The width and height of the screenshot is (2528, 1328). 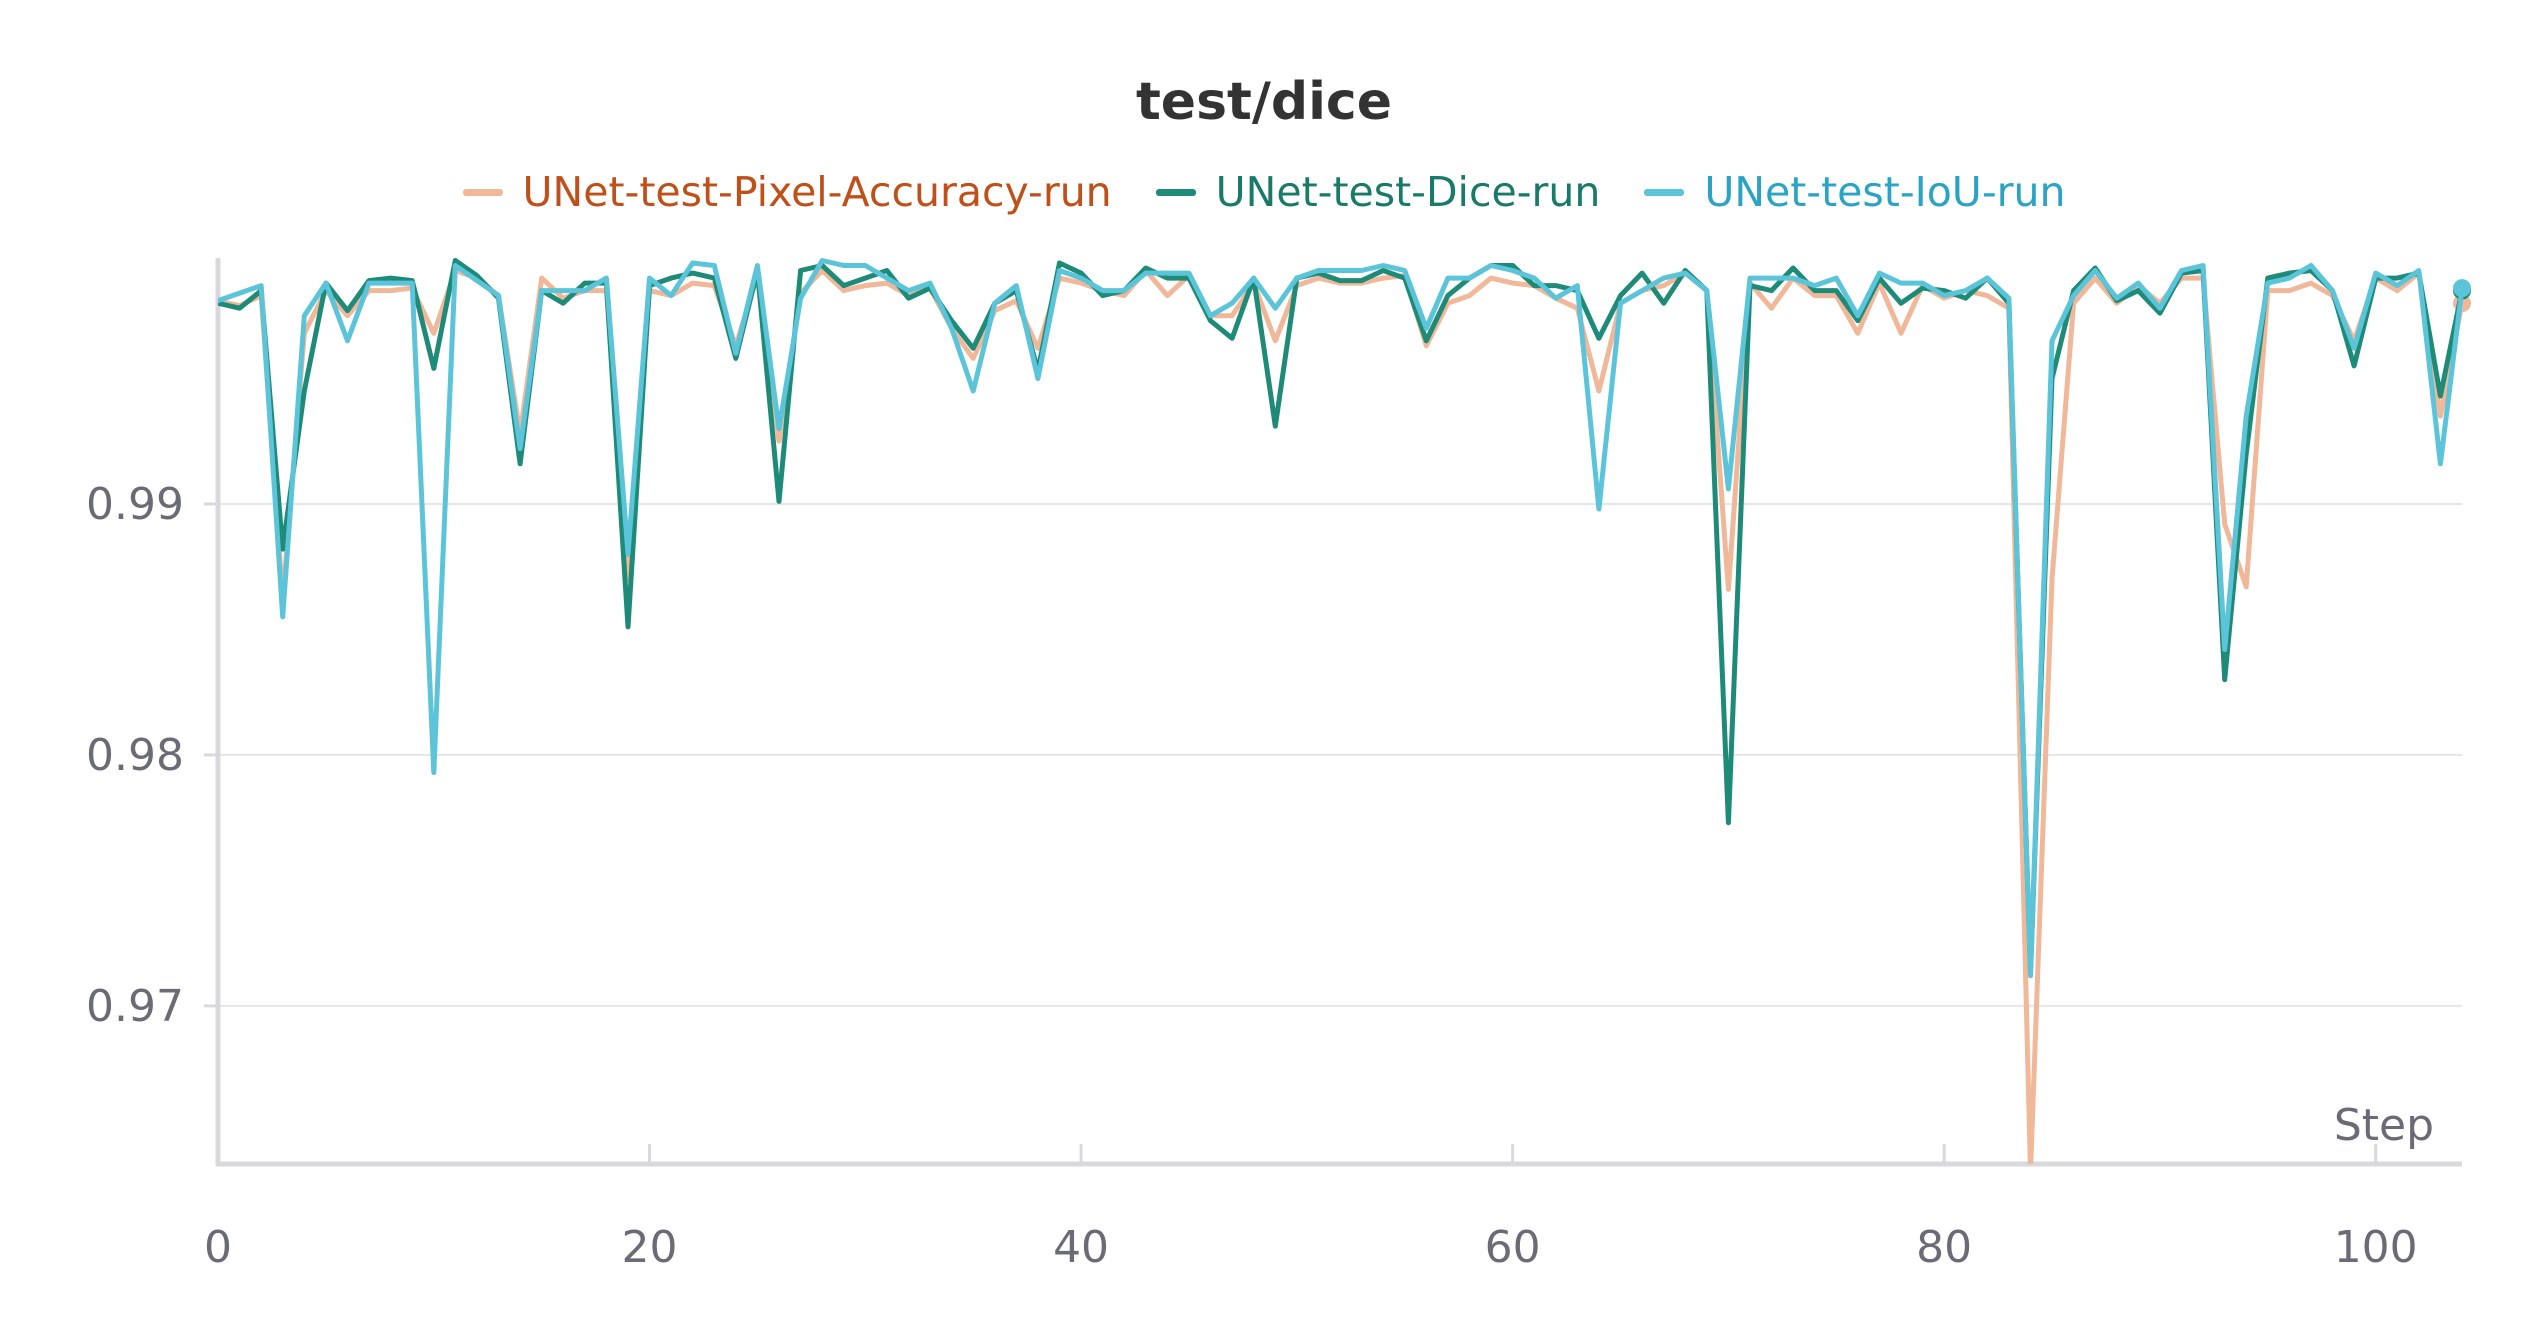 What do you see at coordinates (1408, 192) in the screenshot?
I see `legend-label-dice: UNet-test-Dice-run` at bounding box center [1408, 192].